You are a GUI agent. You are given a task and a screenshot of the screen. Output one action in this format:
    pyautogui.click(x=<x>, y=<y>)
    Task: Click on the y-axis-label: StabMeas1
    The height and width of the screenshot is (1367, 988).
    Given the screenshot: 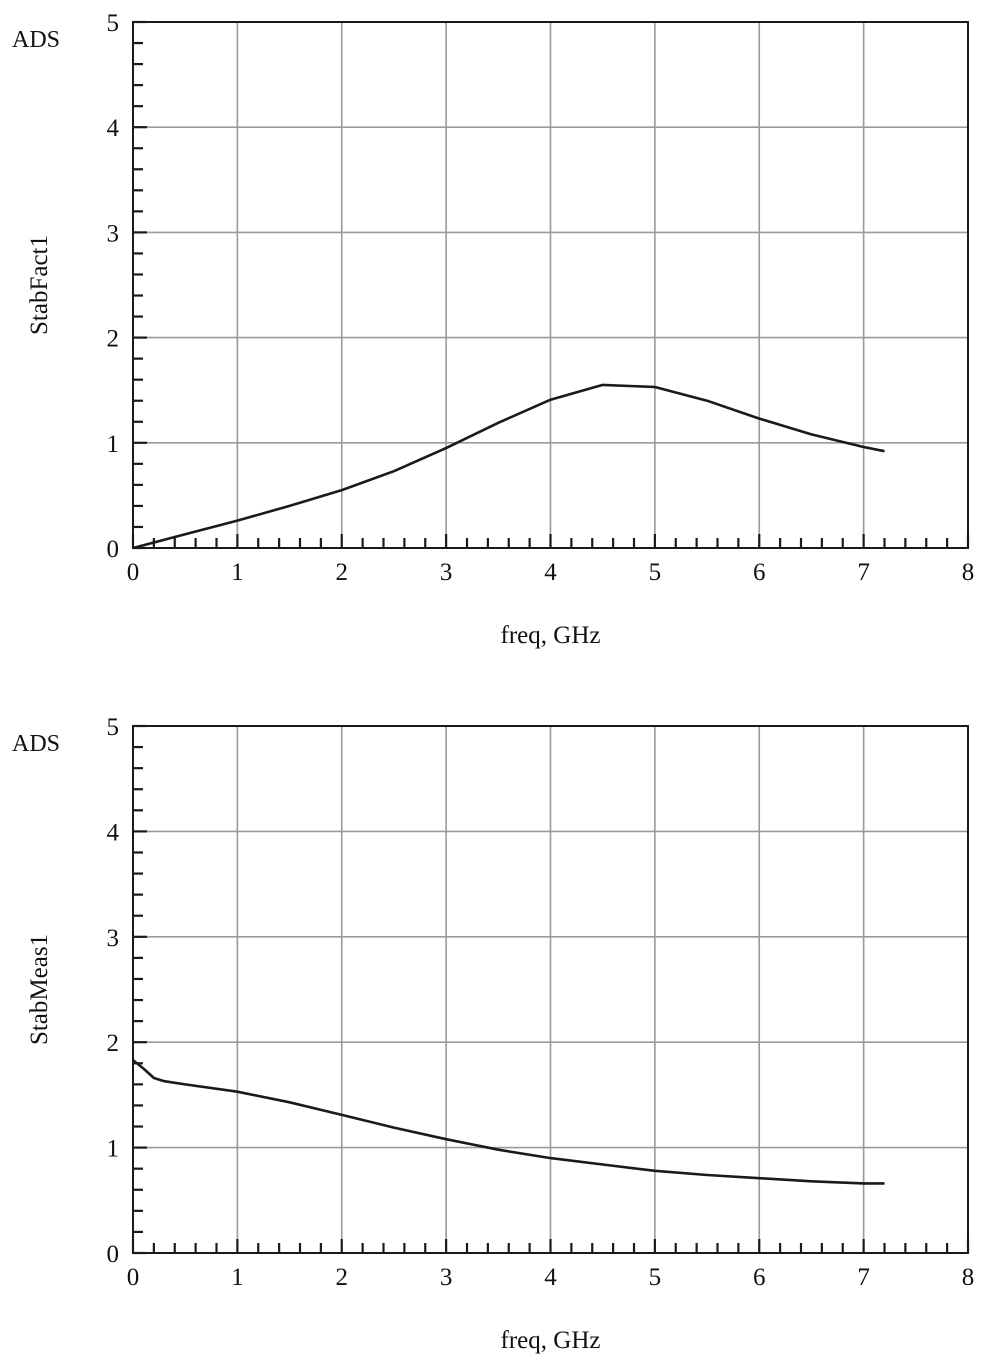 What is the action you would take?
    pyautogui.click(x=39, y=989)
    